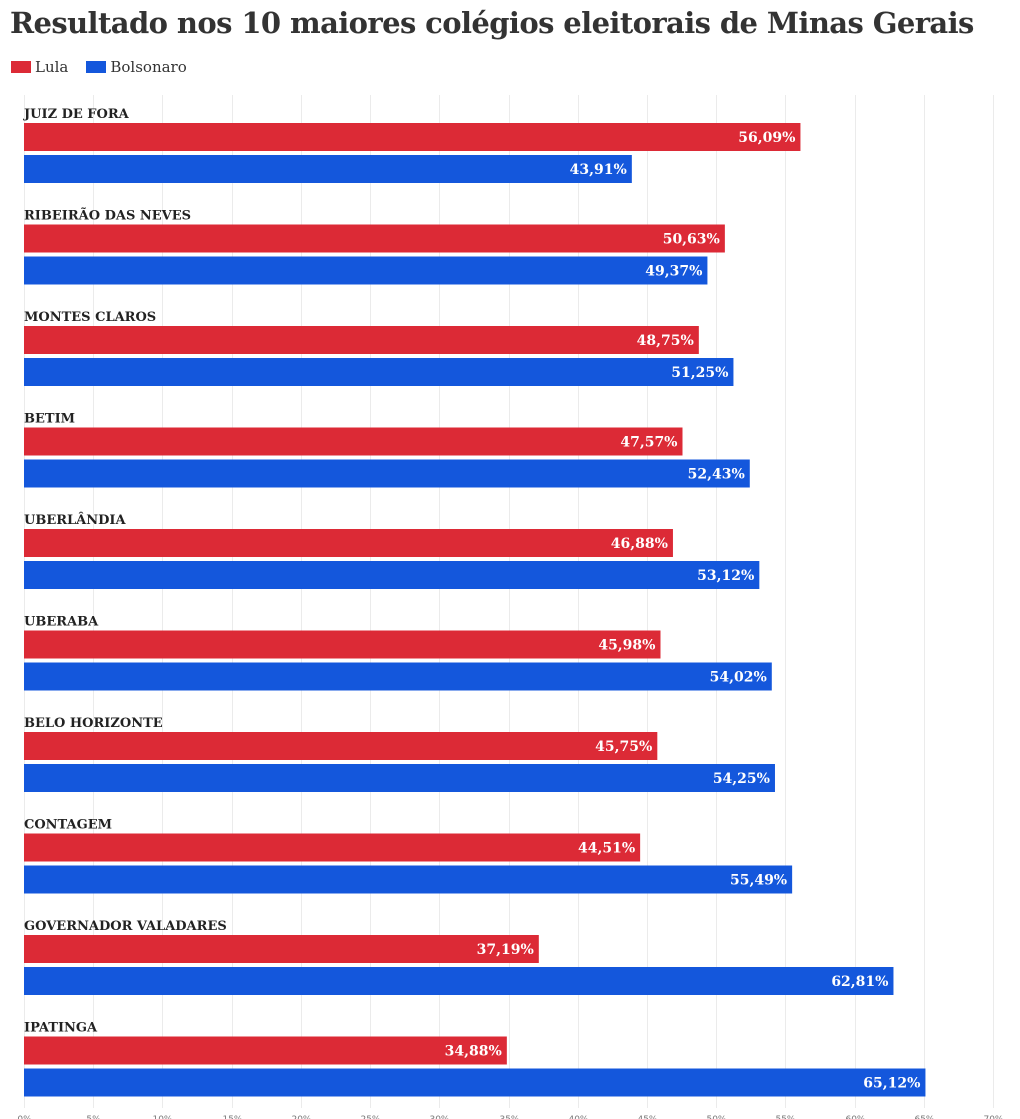 Image resolution: width=1020 pixels, height=1119 pixels. Describe the element at coordinates (24, 1117) in the screenshot. I see `x-tick-label: 0%` at that location.